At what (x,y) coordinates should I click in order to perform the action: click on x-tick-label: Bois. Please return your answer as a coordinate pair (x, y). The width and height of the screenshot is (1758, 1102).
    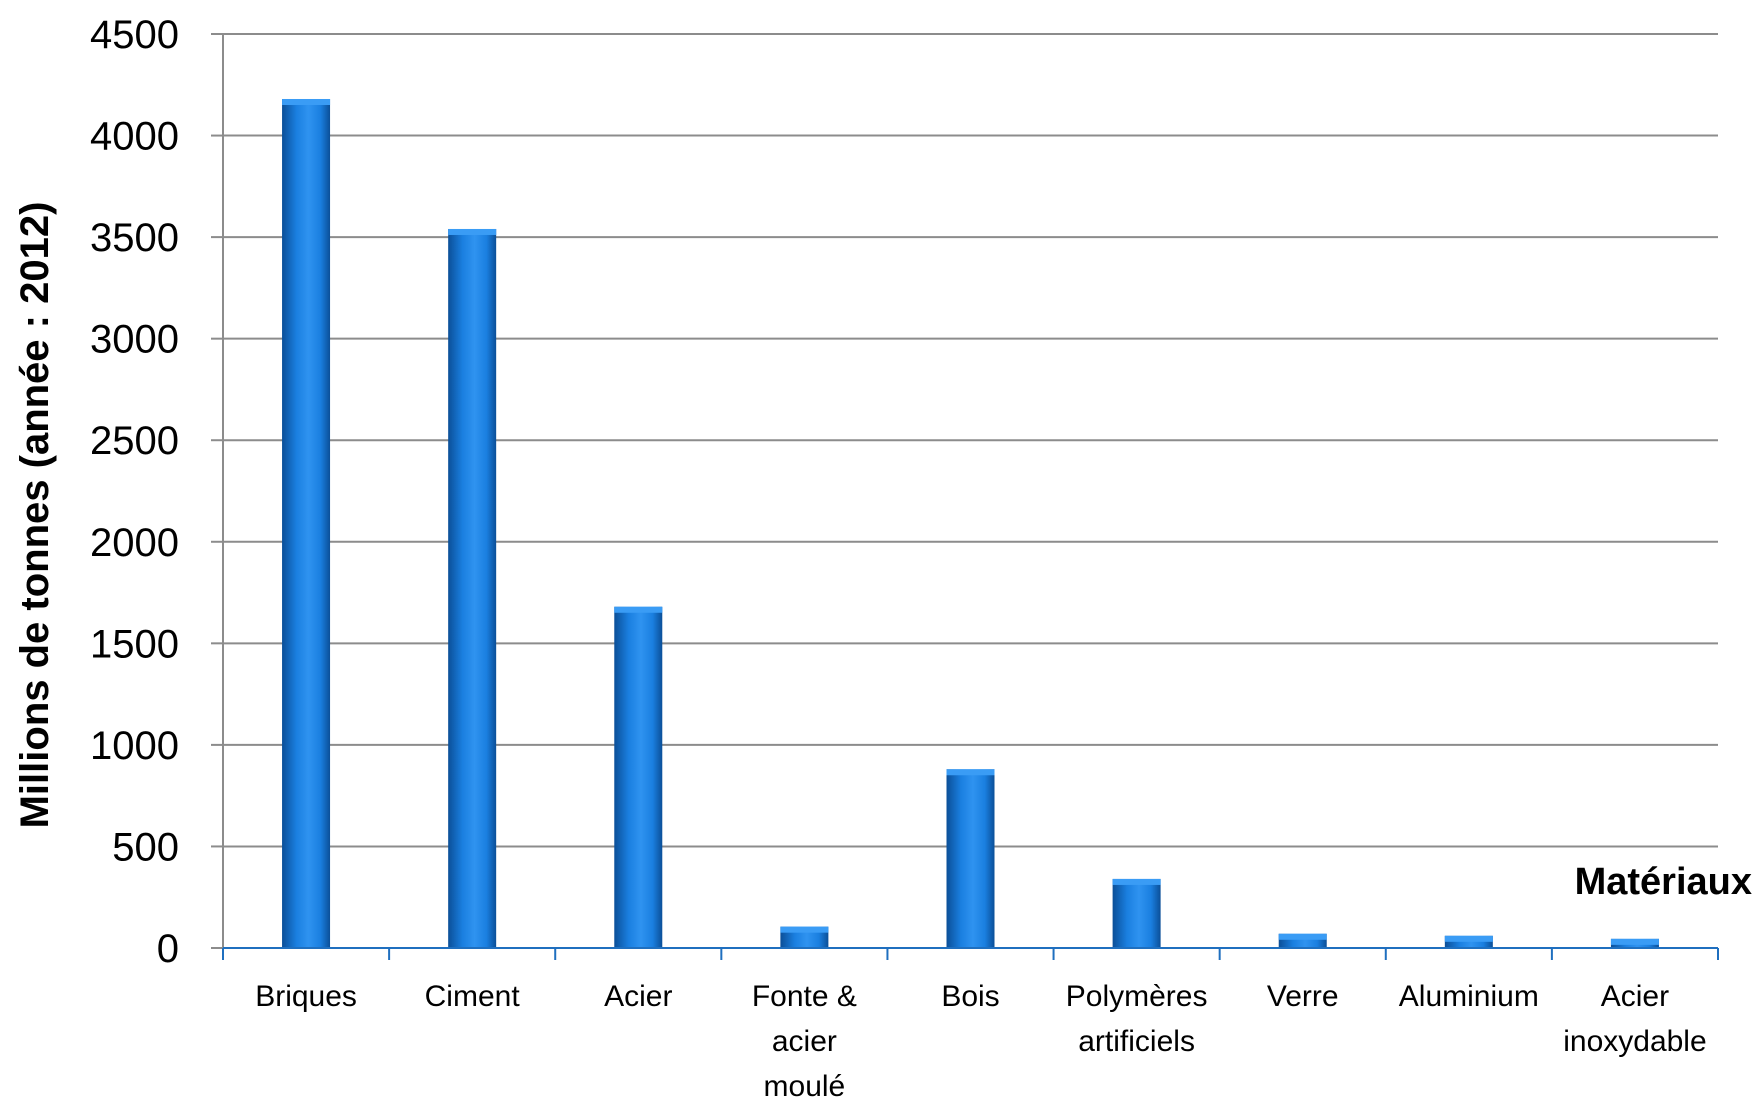
    Looking at the image, I should click on (970, 996).